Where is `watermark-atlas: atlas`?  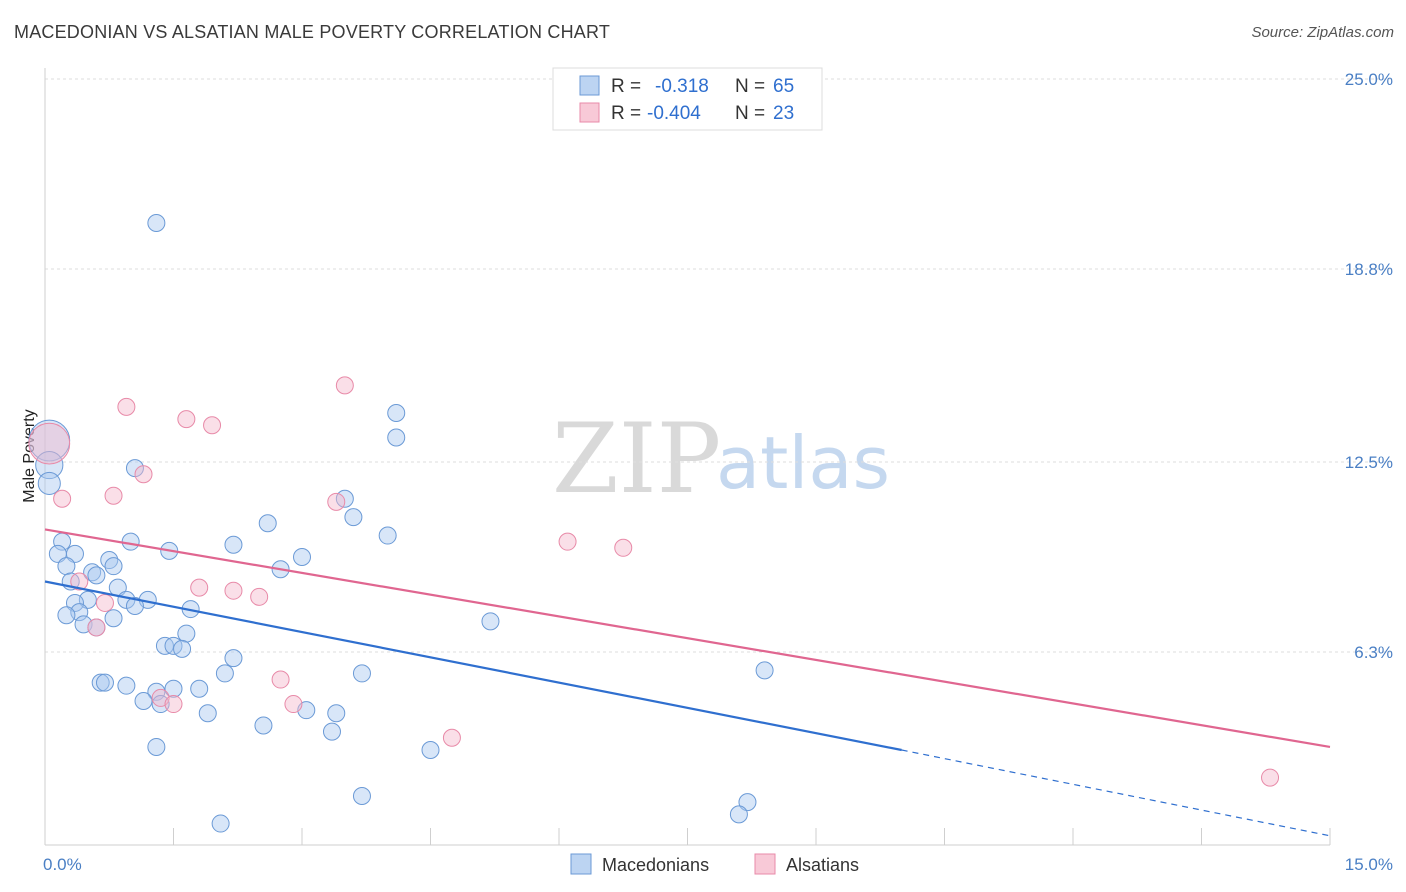 watermark-atlas: atlas is located at coordinates (803, 463).